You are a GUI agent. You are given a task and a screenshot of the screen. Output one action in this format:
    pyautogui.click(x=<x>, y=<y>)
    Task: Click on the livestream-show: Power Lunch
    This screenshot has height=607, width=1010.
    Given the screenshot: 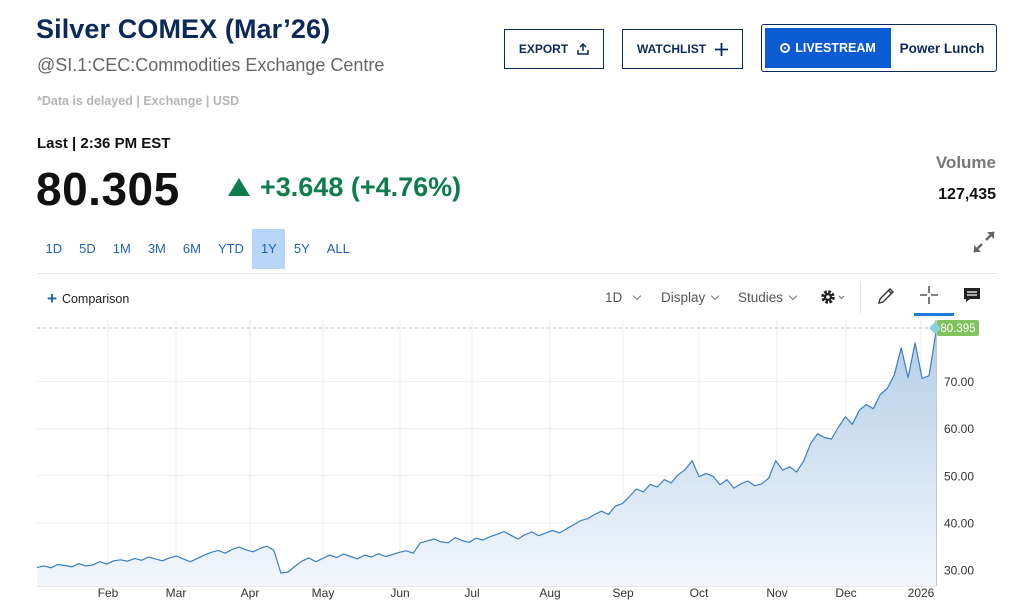 What is the action you would take?
    pyautogui.click(x=942, y=48)
    